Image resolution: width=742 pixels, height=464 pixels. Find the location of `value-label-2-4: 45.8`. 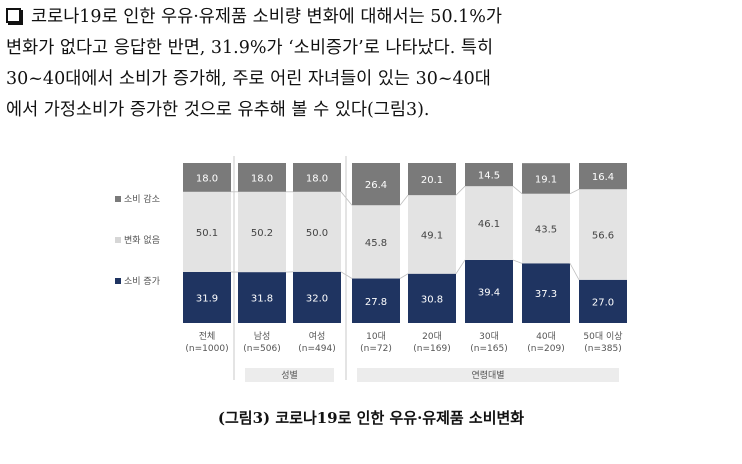

value-label-2-4: 45.8 is located at coordinates (376, 243).